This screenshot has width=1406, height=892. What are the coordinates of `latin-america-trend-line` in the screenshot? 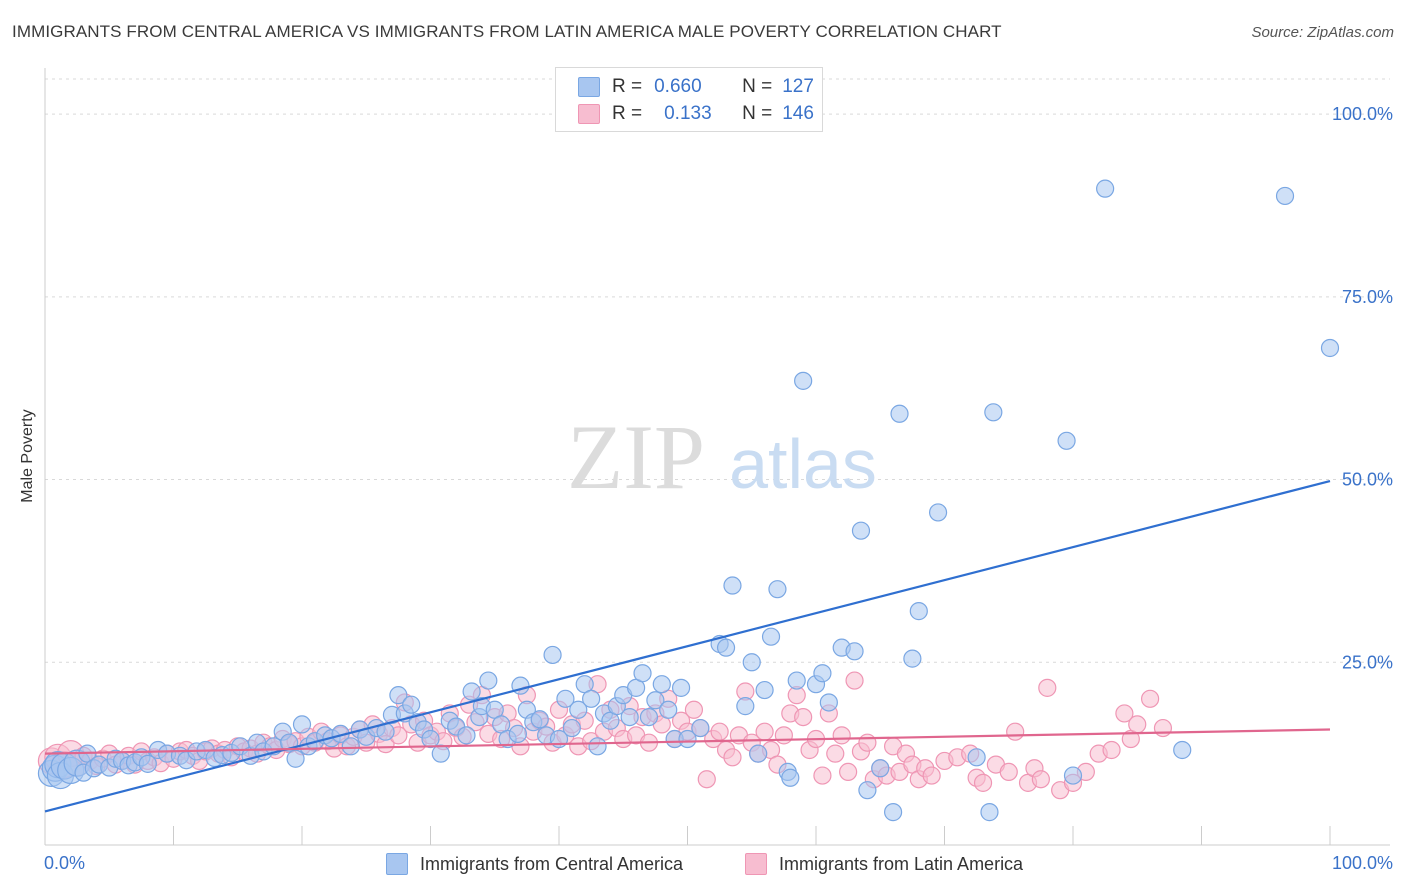 It's located at (687, 741).